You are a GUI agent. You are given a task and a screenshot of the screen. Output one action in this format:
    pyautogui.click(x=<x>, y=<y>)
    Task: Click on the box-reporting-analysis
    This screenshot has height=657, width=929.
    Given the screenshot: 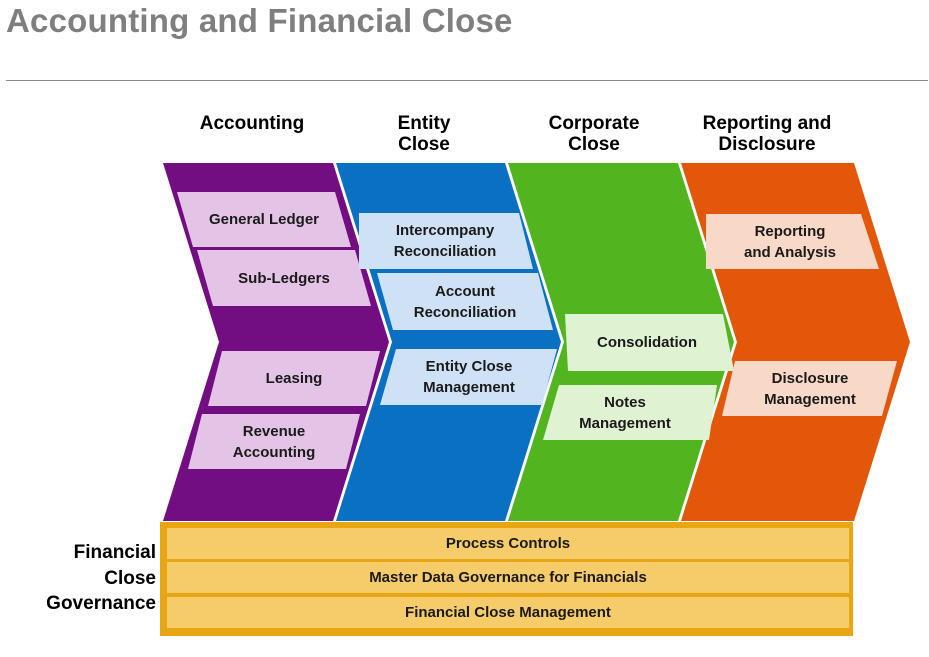 What is the action you would take?
    pyautogui.click(x=792, y=241)
    